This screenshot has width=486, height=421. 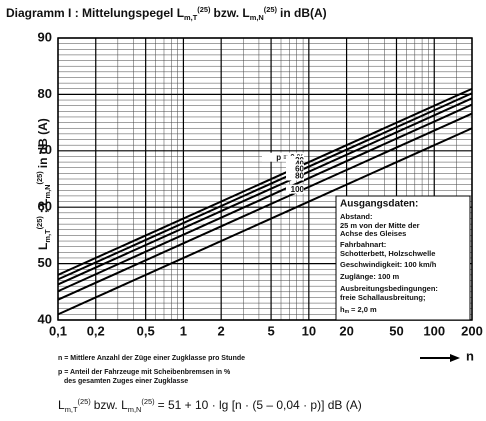 I want to click on x-tick-label: 50, so click(x=396, y=330).